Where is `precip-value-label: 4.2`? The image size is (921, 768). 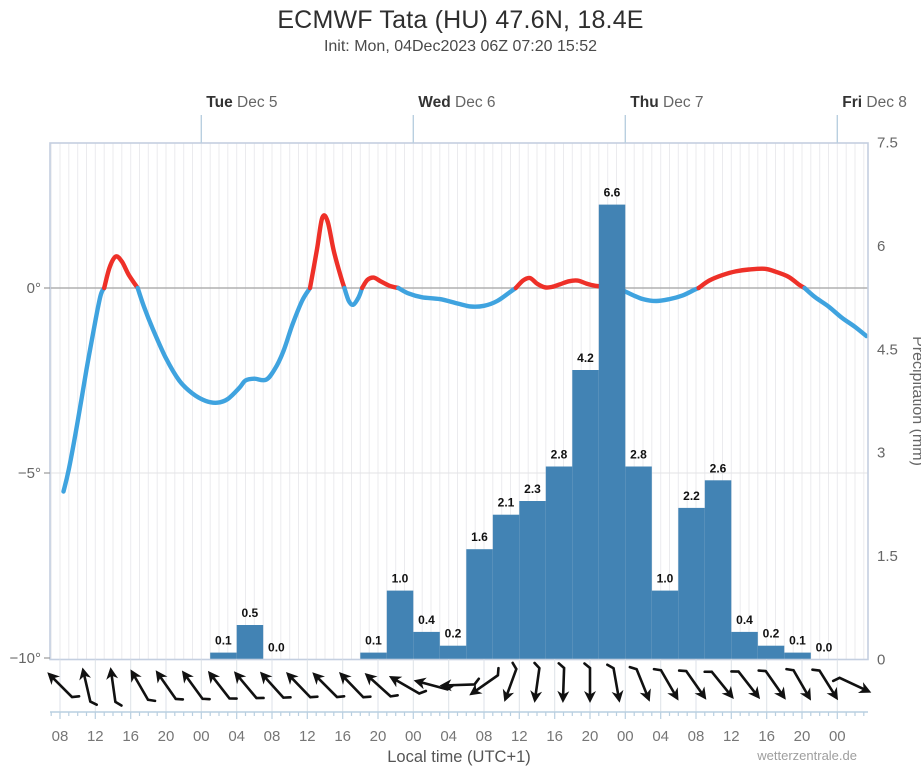 precip-value-label: 4.2 is located at coordinates (585, 358).